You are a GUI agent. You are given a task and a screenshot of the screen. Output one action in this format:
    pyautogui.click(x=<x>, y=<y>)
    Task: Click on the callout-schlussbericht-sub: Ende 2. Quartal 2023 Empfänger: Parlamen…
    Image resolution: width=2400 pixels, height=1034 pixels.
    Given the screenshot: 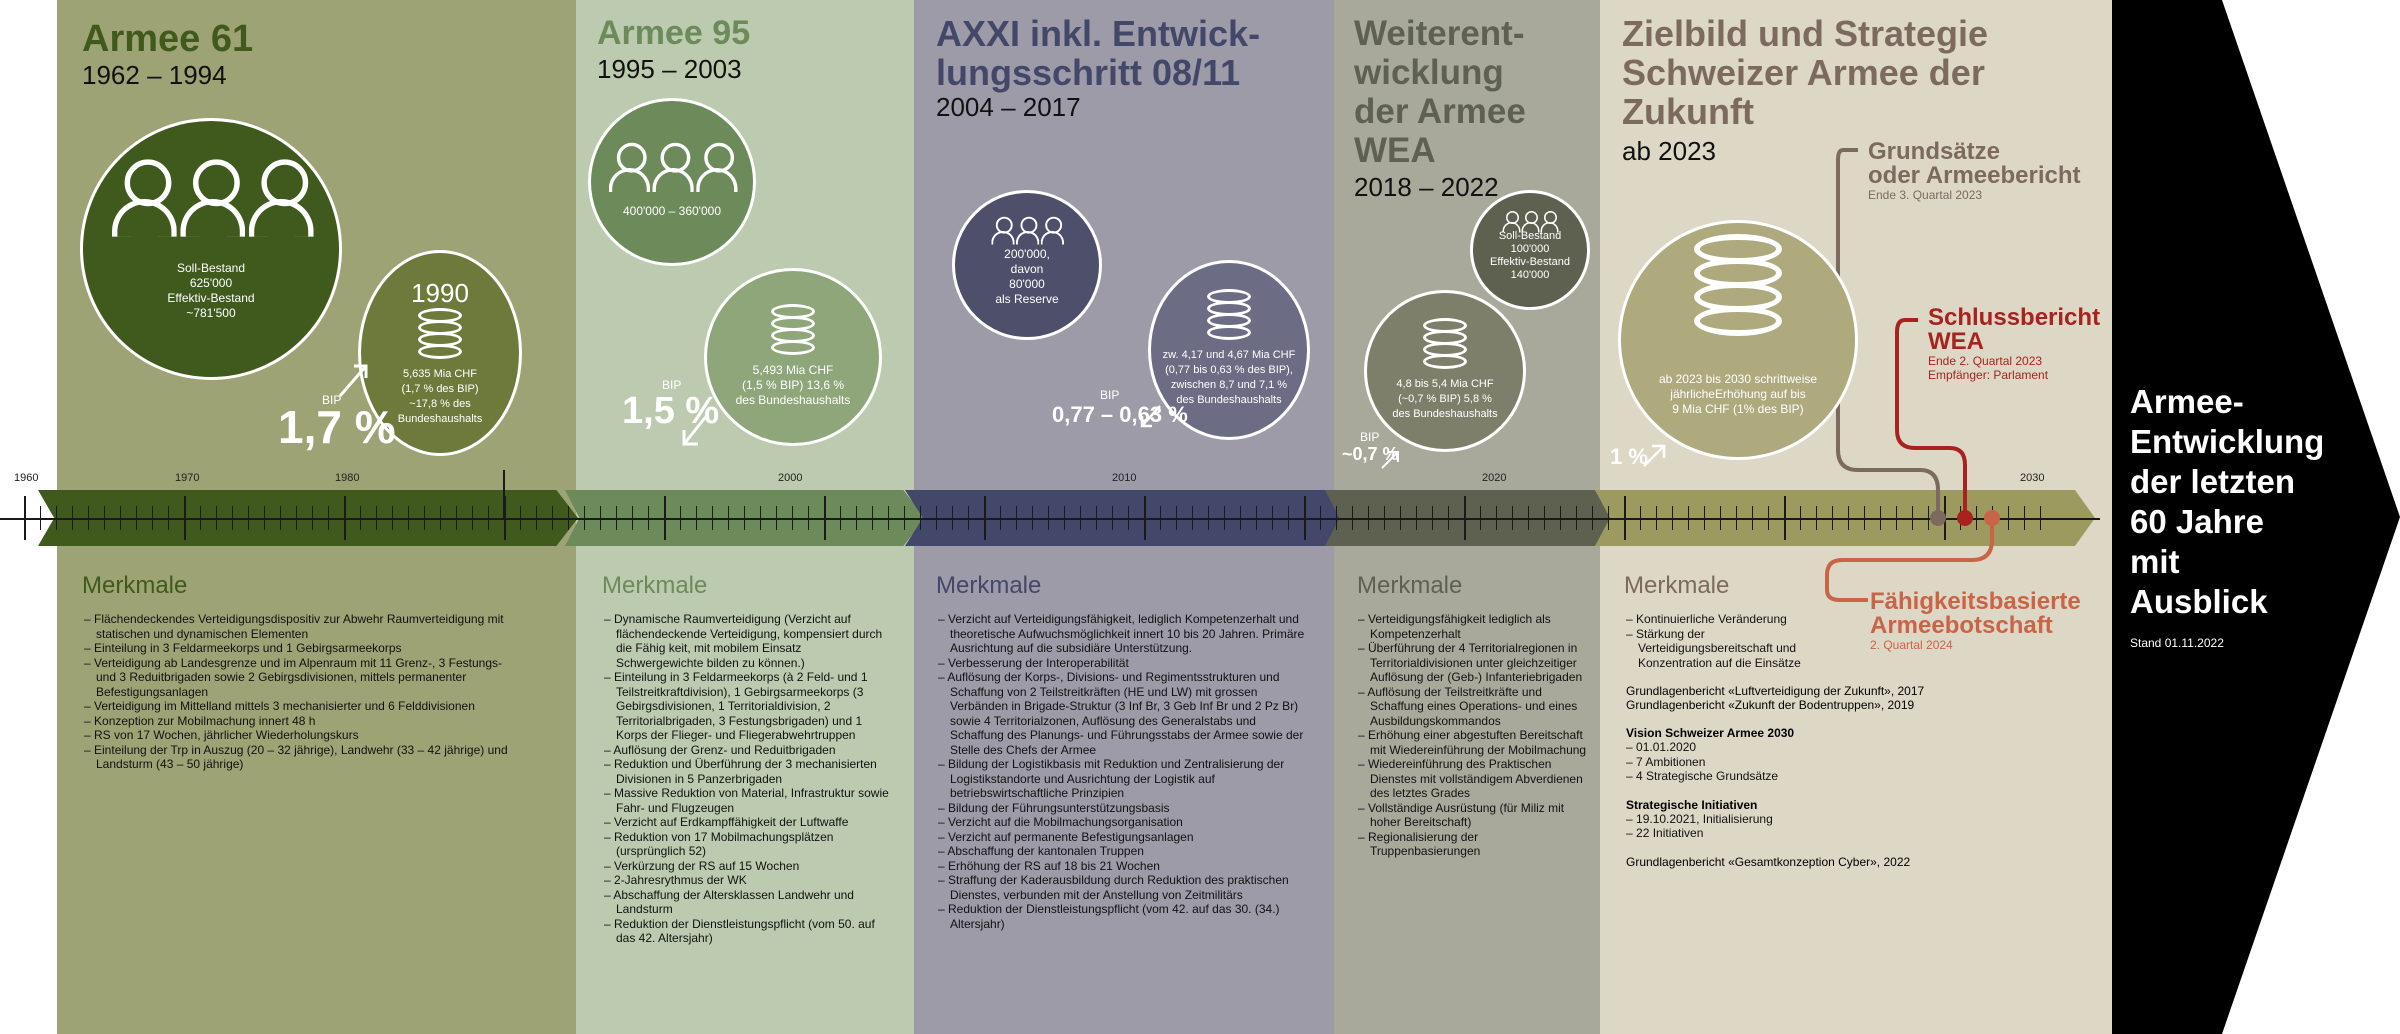 What is the action you would take?
    pyautogui.click(x=1988, y=368)
    